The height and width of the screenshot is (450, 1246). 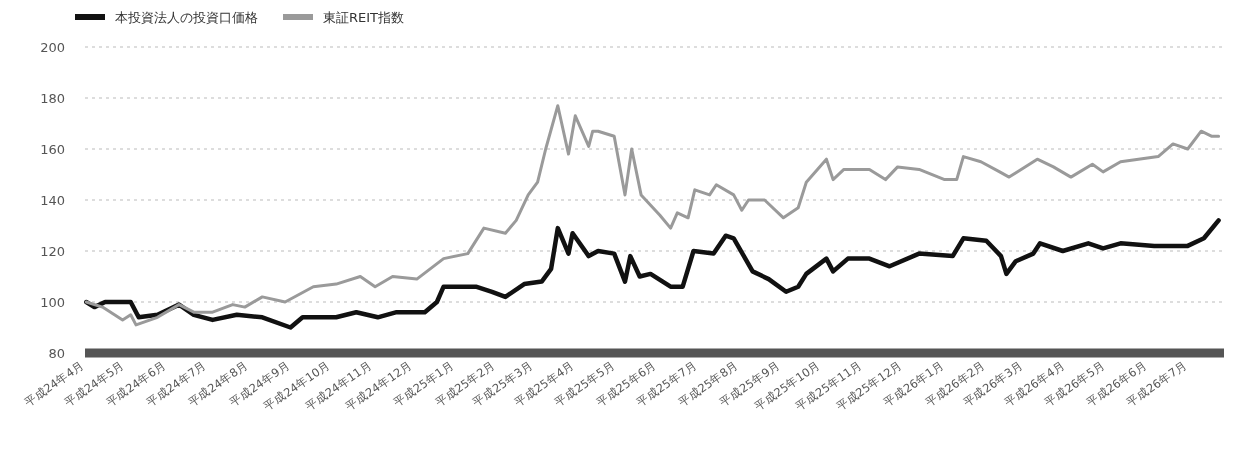 What do you see at coordinates (186, 17) in the screenshot?
I see `legend-label: 本投資法人の投資口価格` at bounding box center [186, 17].